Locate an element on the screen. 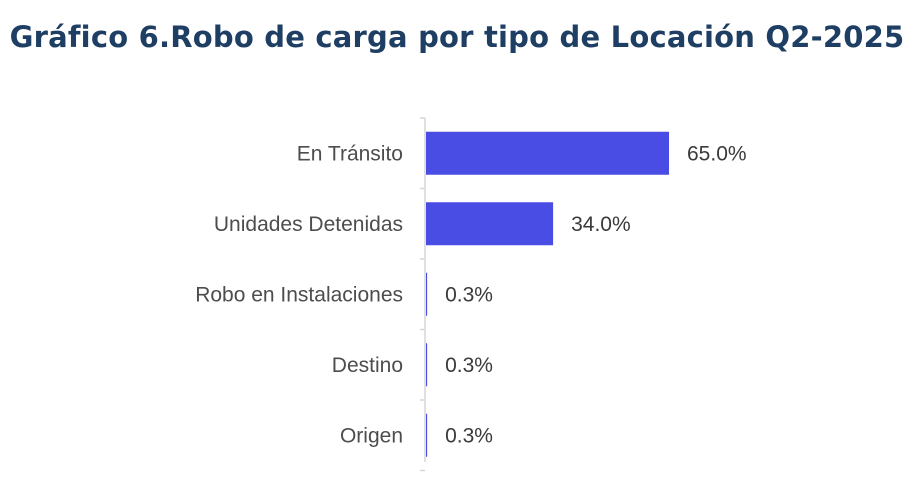  data-label: 65.0% is located at coordinates (717, 153).